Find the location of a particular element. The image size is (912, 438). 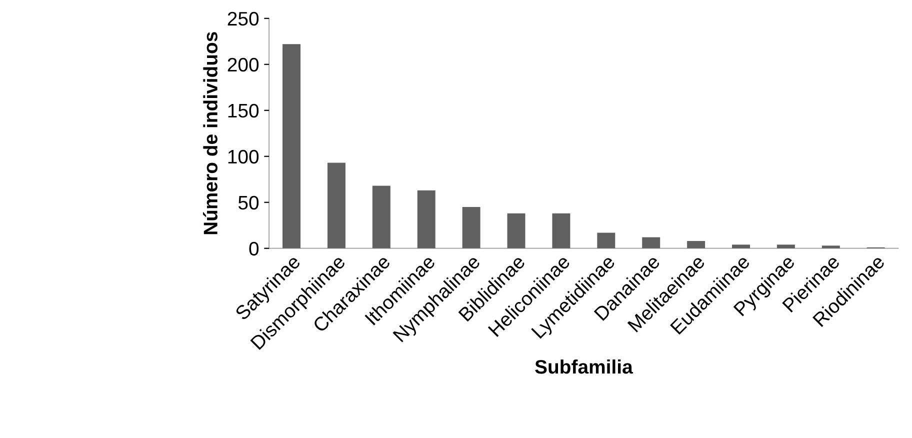

y-tick-label: 150 is located at coordinates (243, 111).